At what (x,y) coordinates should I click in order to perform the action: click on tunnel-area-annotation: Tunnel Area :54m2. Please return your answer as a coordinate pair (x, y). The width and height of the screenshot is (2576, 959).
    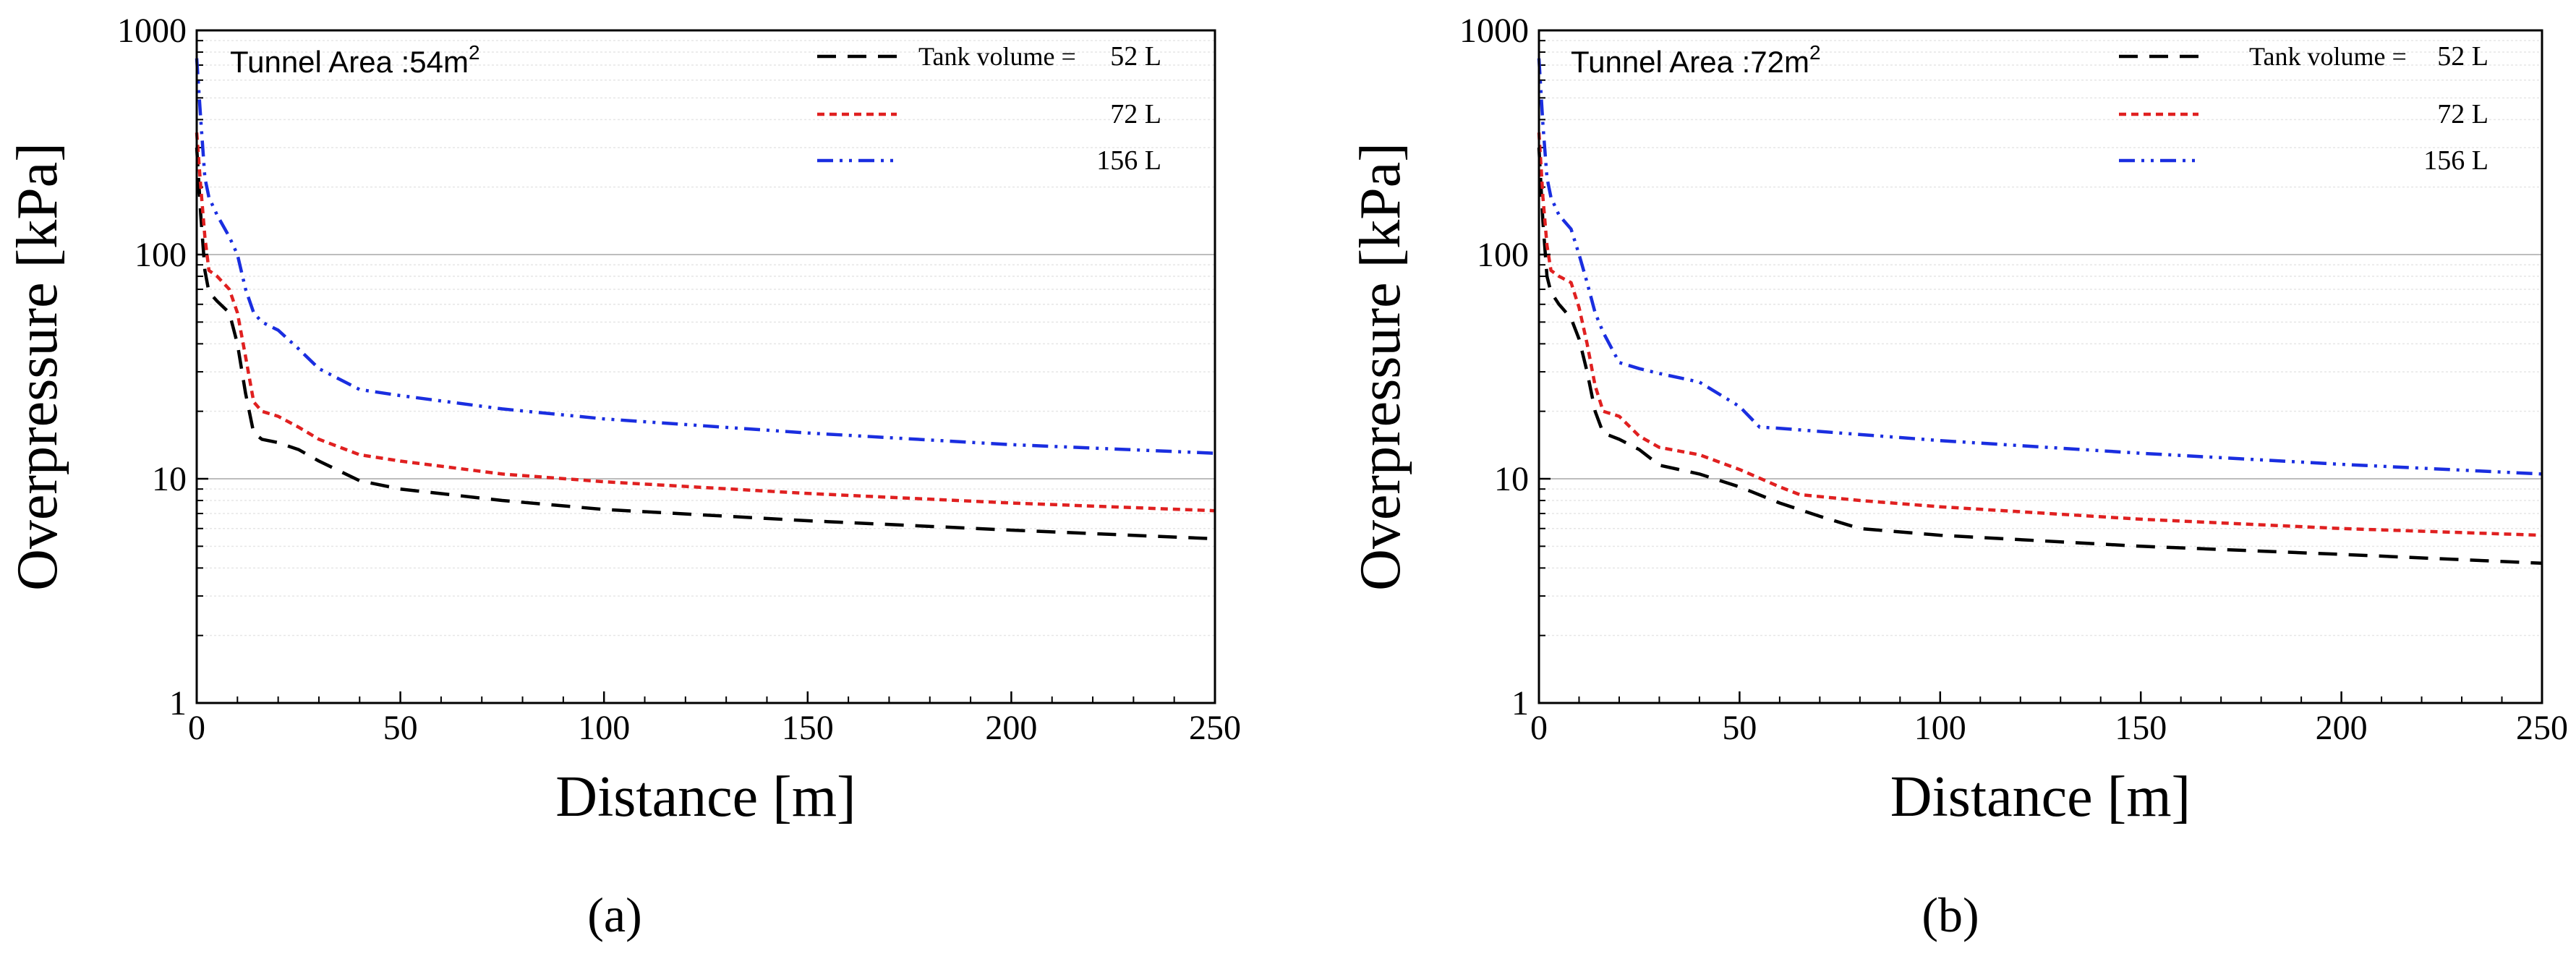
    Looking at the image, I should click on (355, 60).